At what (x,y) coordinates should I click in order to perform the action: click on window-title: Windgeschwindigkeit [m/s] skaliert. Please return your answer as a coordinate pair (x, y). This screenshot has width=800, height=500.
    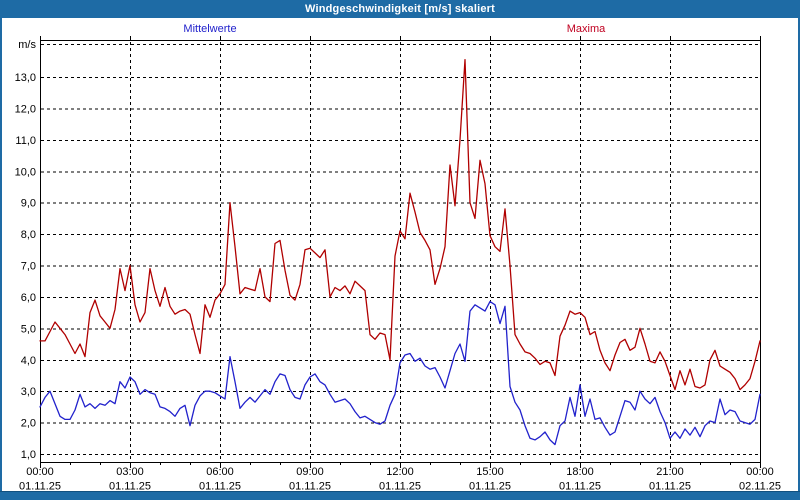
    Looking at the image, I should click on (400, 9).